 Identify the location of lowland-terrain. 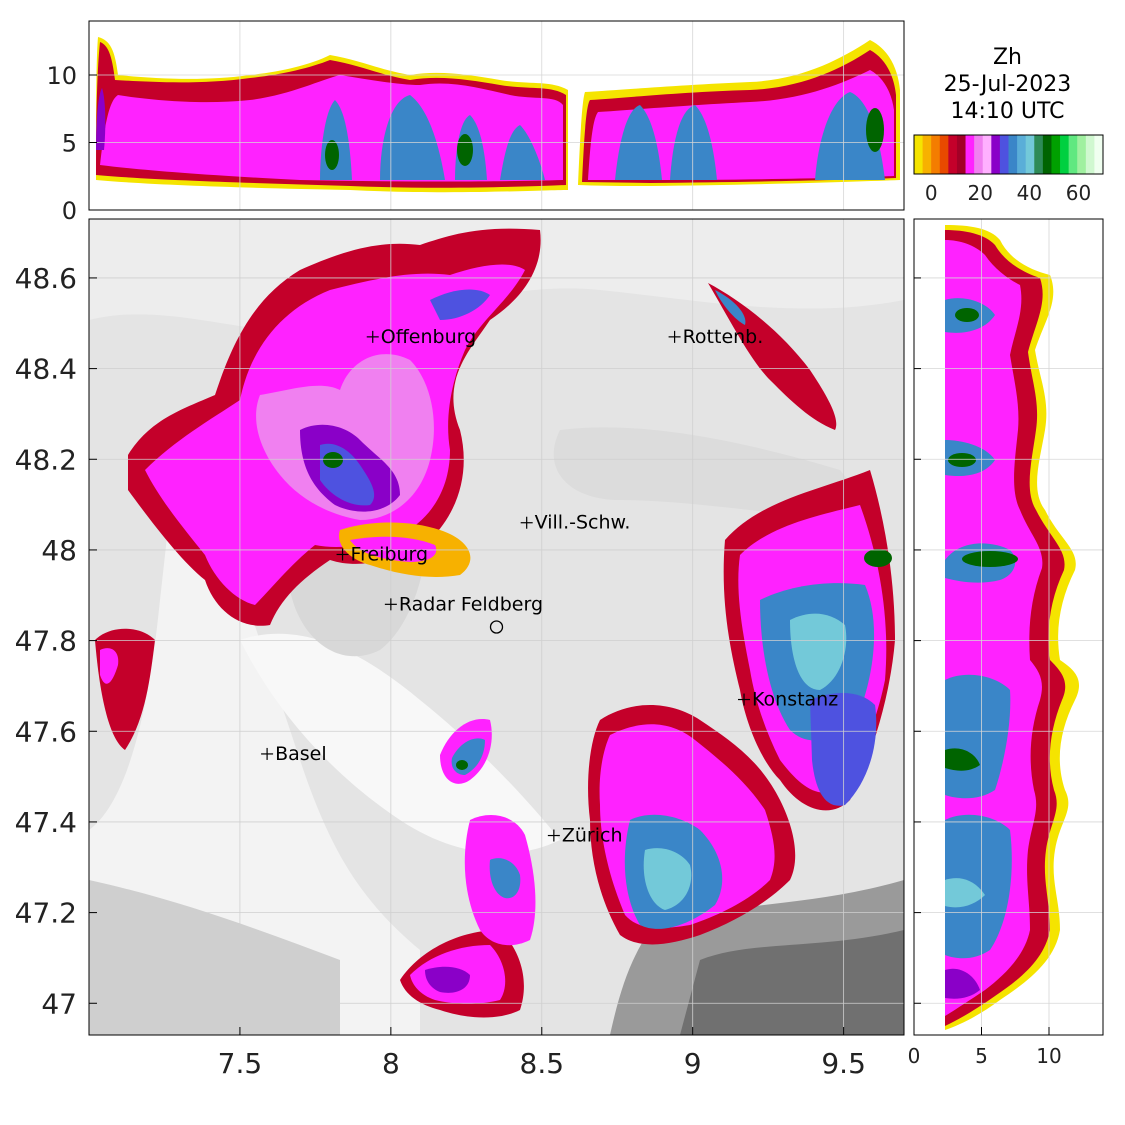
(400, 743).